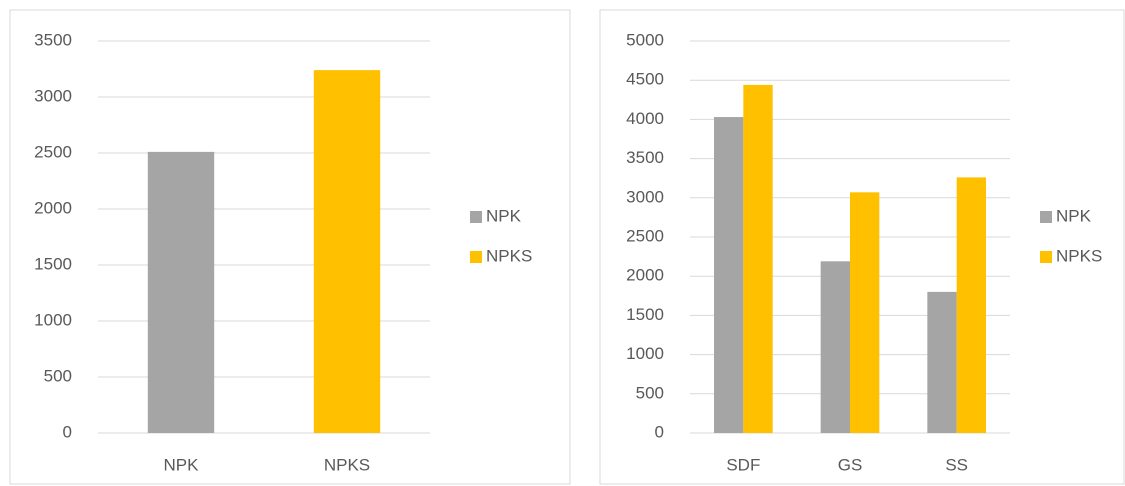  I want to click on x-tick-label: NPK, so click(182, 464).